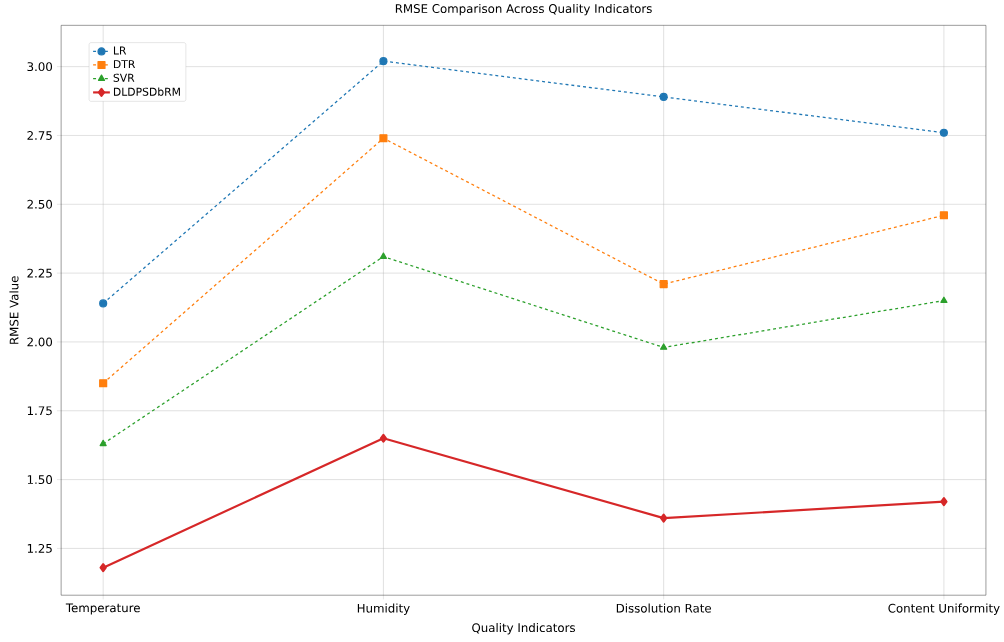 This screenshot has width=1004, height=642. Describe the element at coordinates (40, 342) in the screenshot. I see `y-tick-label: 2.00` at that location.